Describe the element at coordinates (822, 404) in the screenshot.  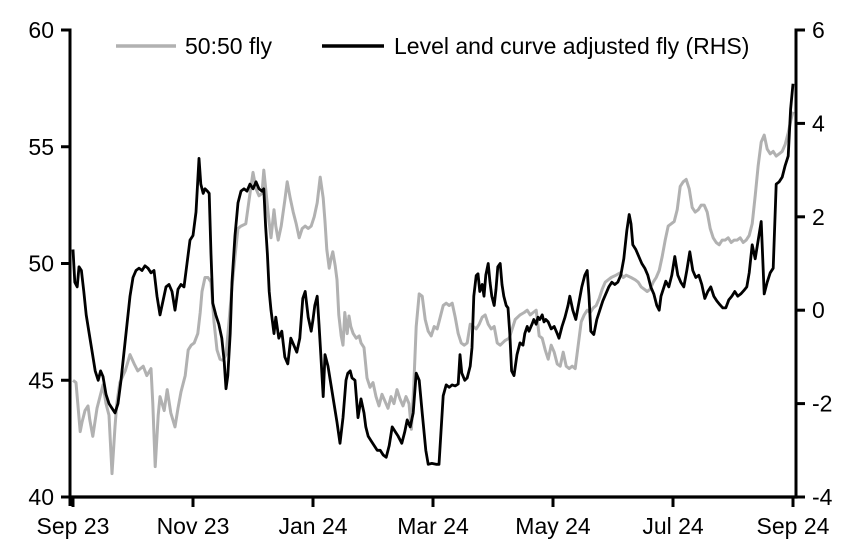
I see `right-axis-tick-label: -2` at that location.